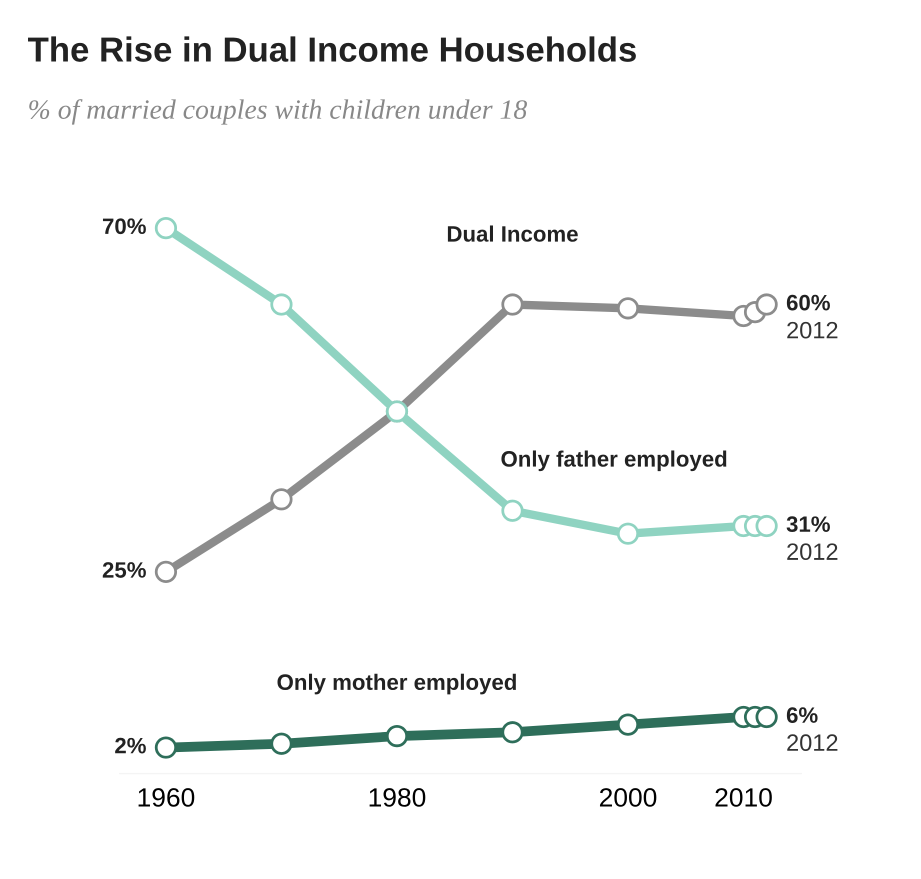 This screenshot has width=921, height=879. What do you see at coordinates (613, 461) in the screenshot?
I see `series-label: Only father employed` at bounding box center [613, 461].